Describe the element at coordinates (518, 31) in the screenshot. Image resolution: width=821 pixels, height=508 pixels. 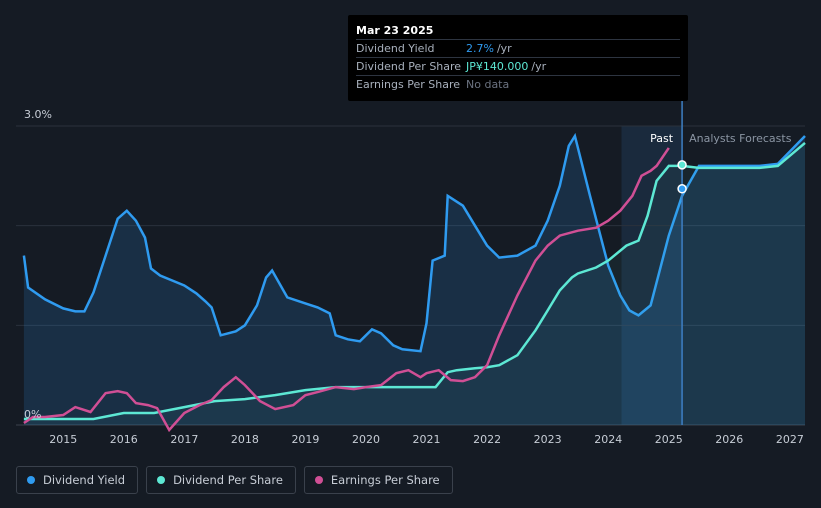
I see `tooltip-date: Mar 23 2025` at that location.